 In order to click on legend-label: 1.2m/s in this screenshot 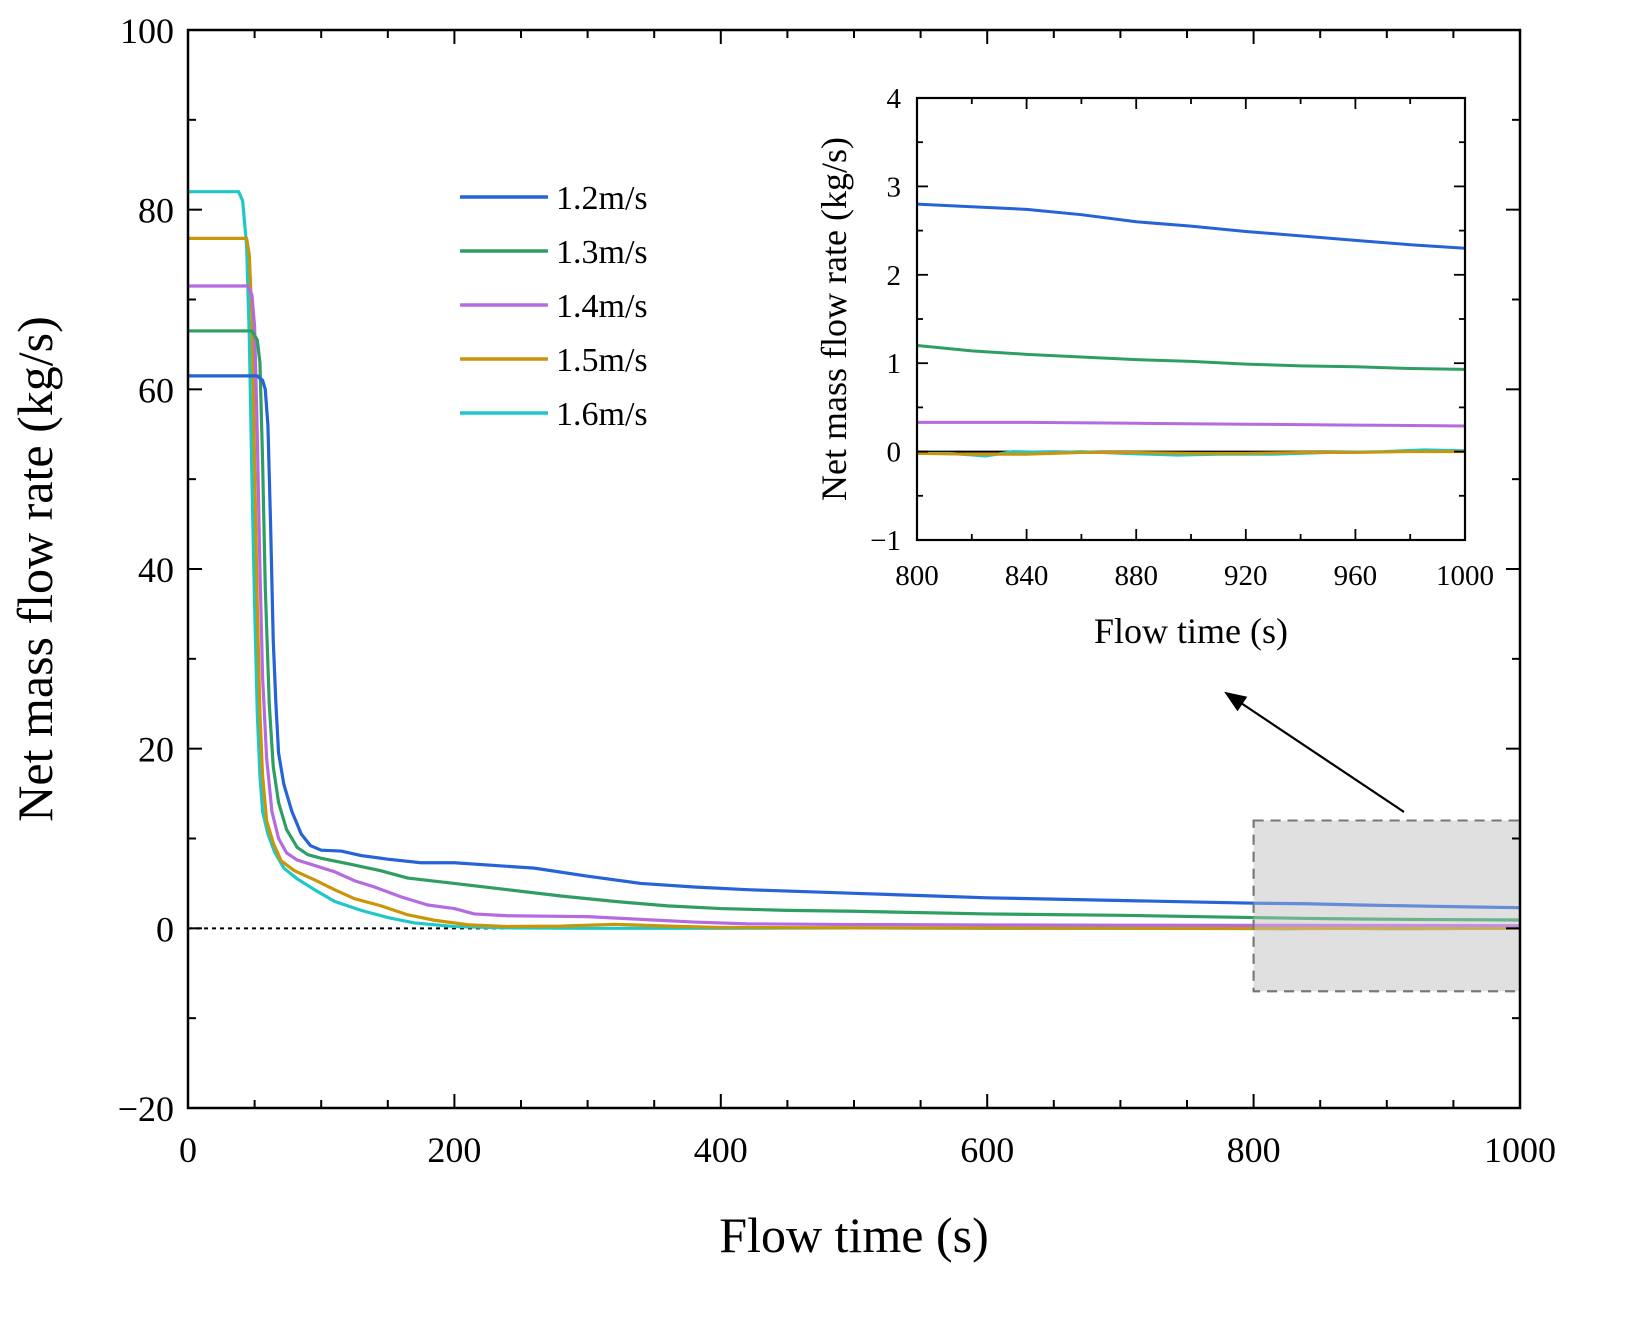, I will do `click(602, 198)`.